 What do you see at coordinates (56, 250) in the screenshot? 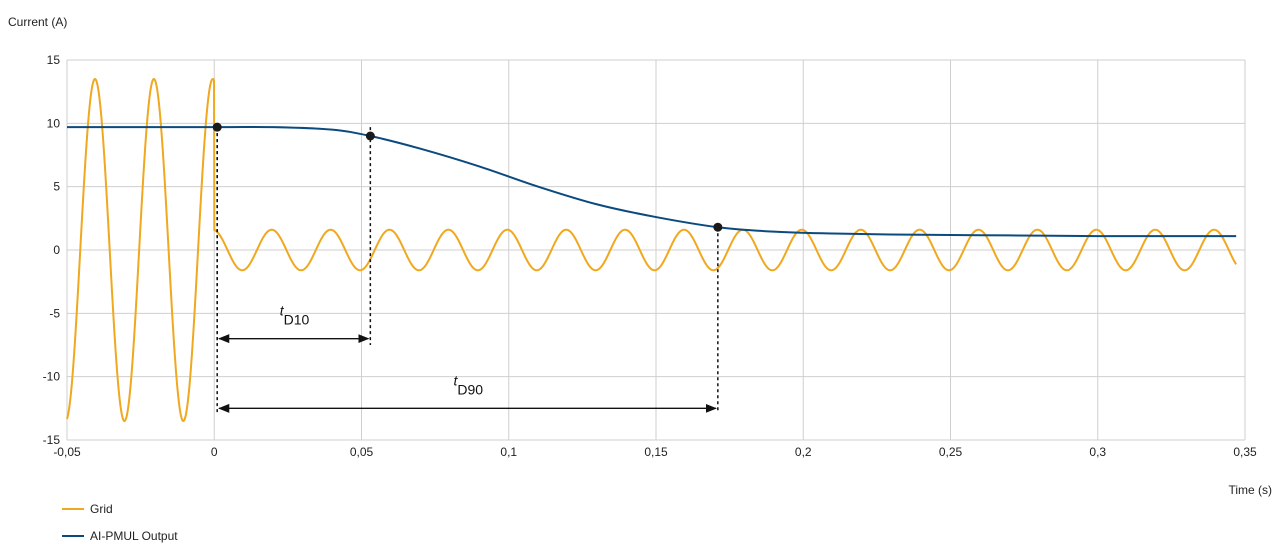
I see `y-tick-label: 0` at bounding box center [56, 250].